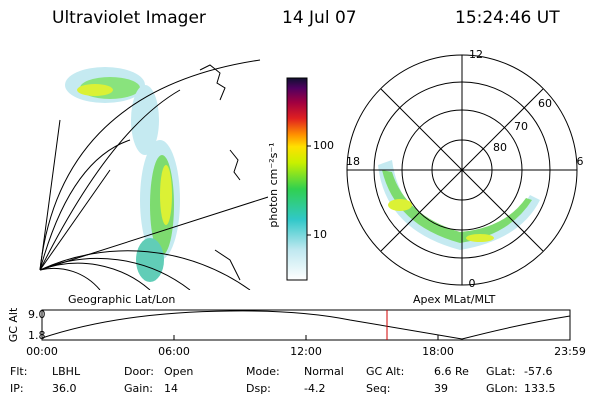 The height and width of the screenshot is (400, 600). Describe the element at coordinates (297, 179) in the screenshot. I see `colorbar` at that location.